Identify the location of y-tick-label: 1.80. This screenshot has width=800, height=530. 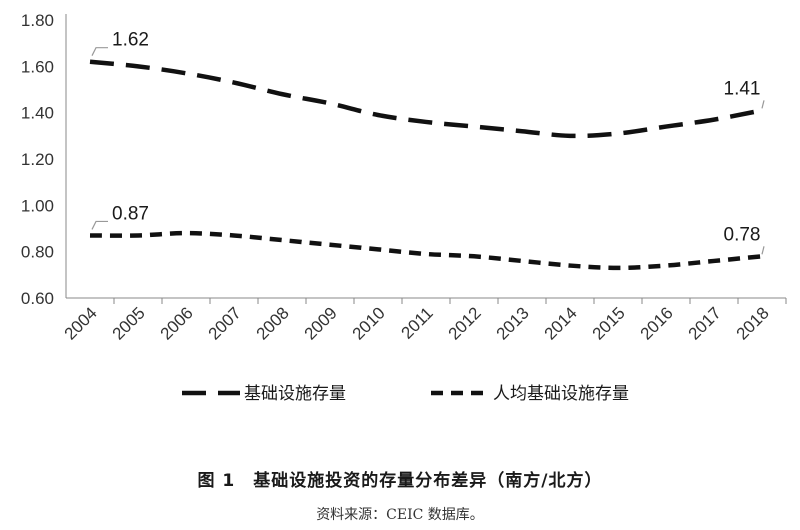
(37, 20).